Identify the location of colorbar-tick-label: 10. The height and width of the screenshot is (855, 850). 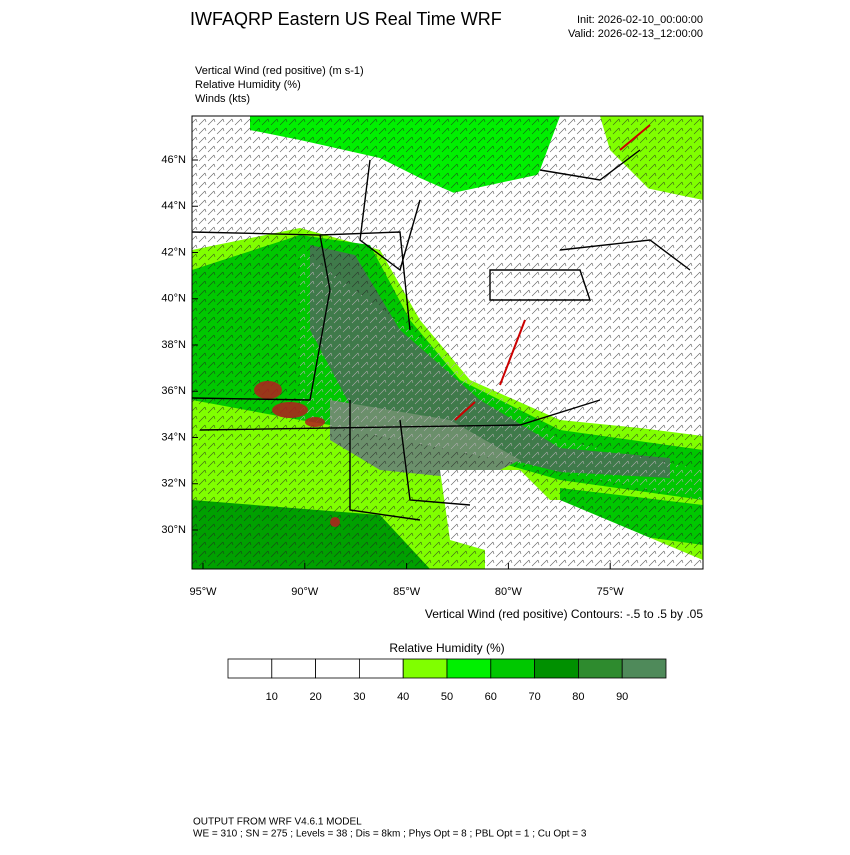
(272, 697).